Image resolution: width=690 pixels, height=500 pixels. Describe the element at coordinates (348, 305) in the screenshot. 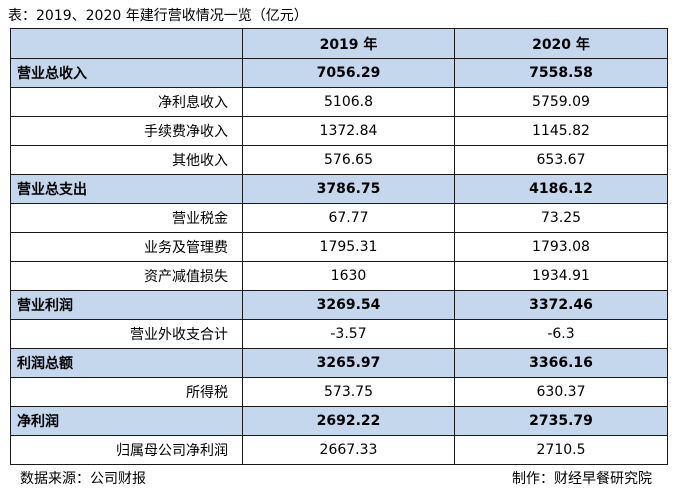

I see `value-2019: 3269.54` at that location.